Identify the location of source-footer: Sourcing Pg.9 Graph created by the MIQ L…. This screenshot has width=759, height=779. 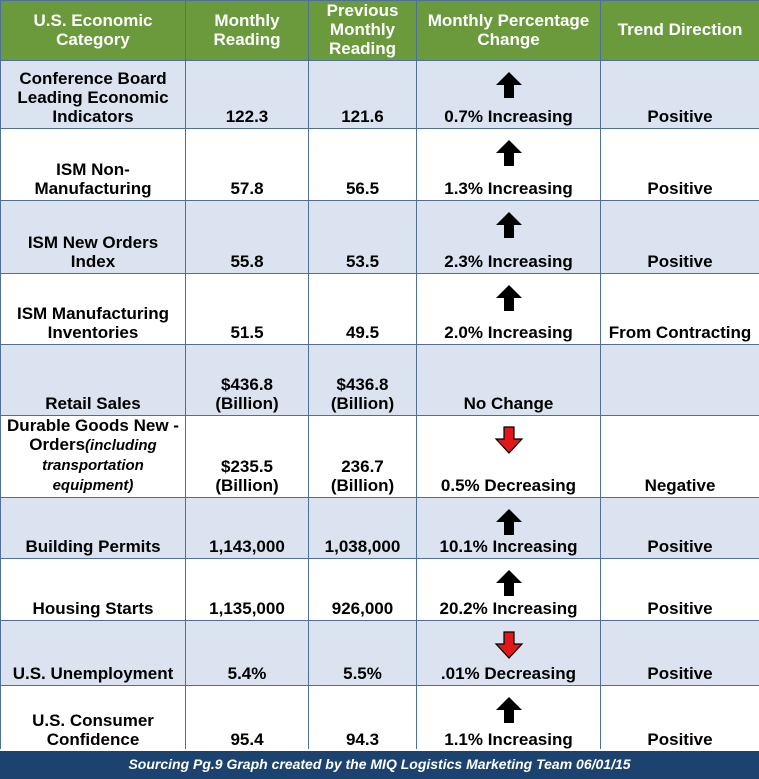
(379, 764).